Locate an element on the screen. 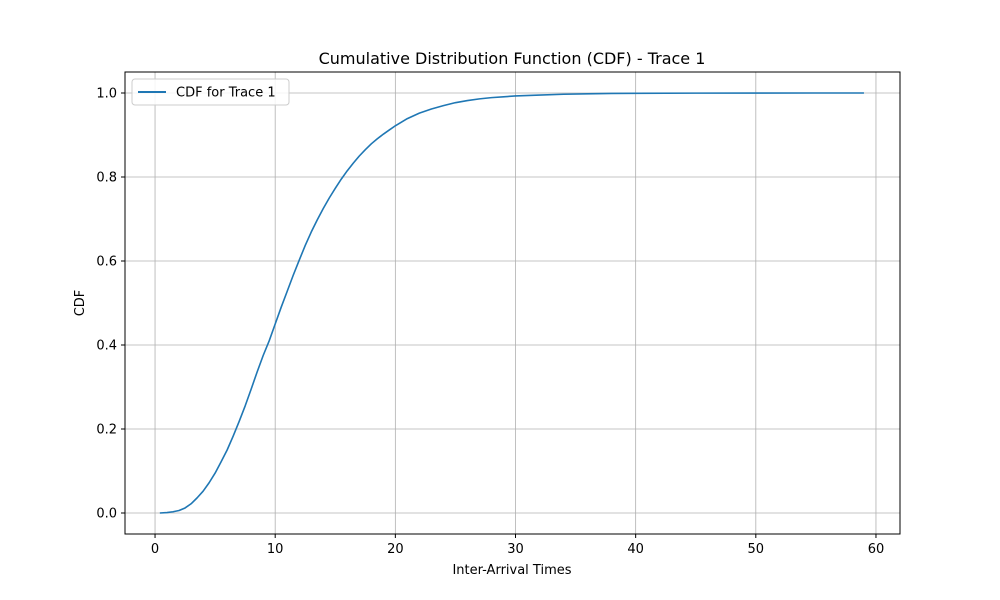  x-tick-label: 50 is located at coordinates (756, 549).